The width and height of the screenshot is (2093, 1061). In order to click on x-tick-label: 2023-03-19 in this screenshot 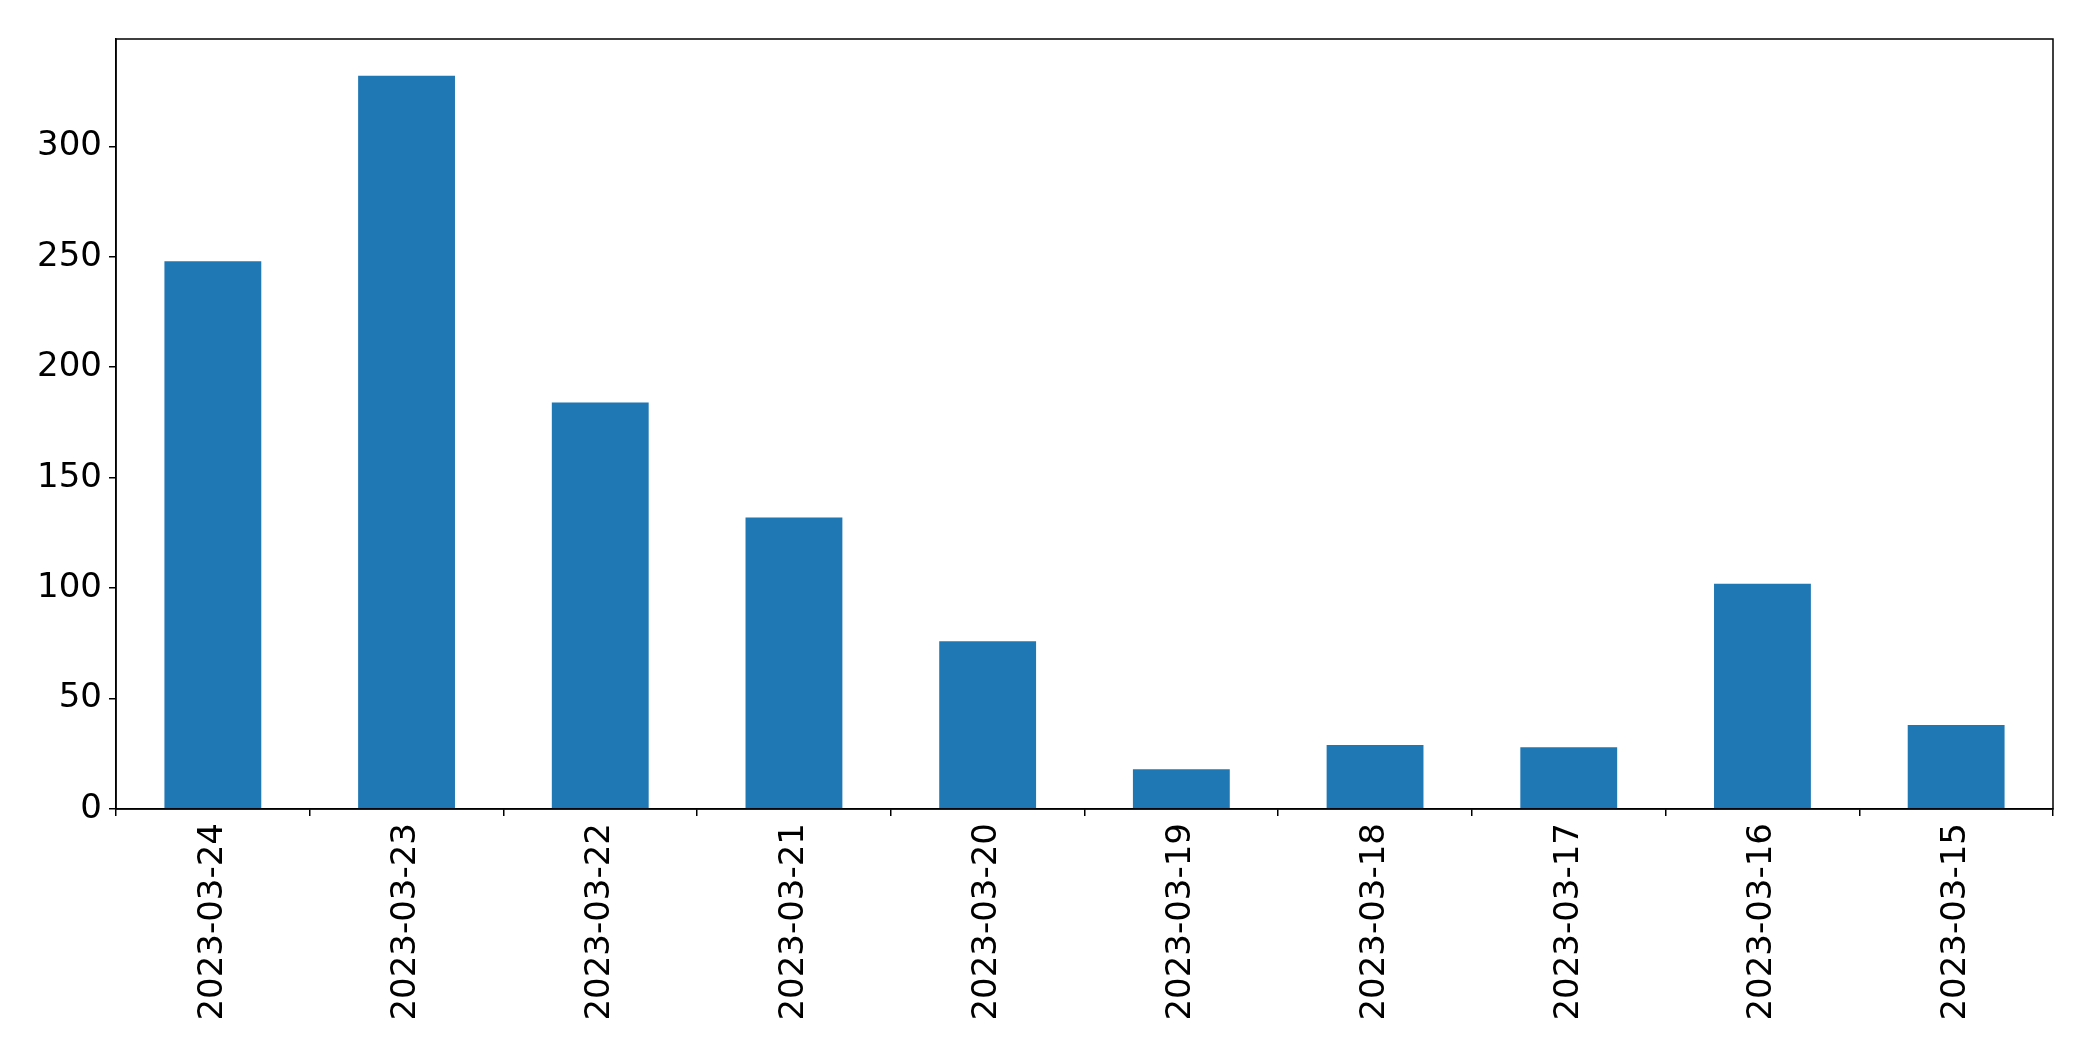, I will do `click(1178, 922)`.